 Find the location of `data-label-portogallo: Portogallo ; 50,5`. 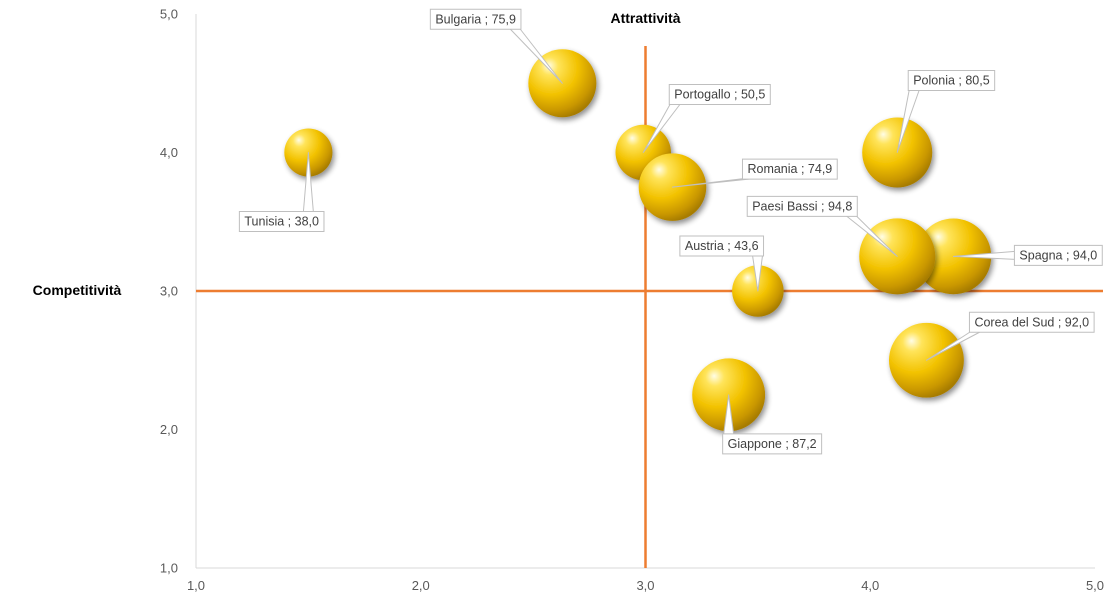

data-label-portogallo: Portogallo ; 50,5 is located at coordinates (706, 118).